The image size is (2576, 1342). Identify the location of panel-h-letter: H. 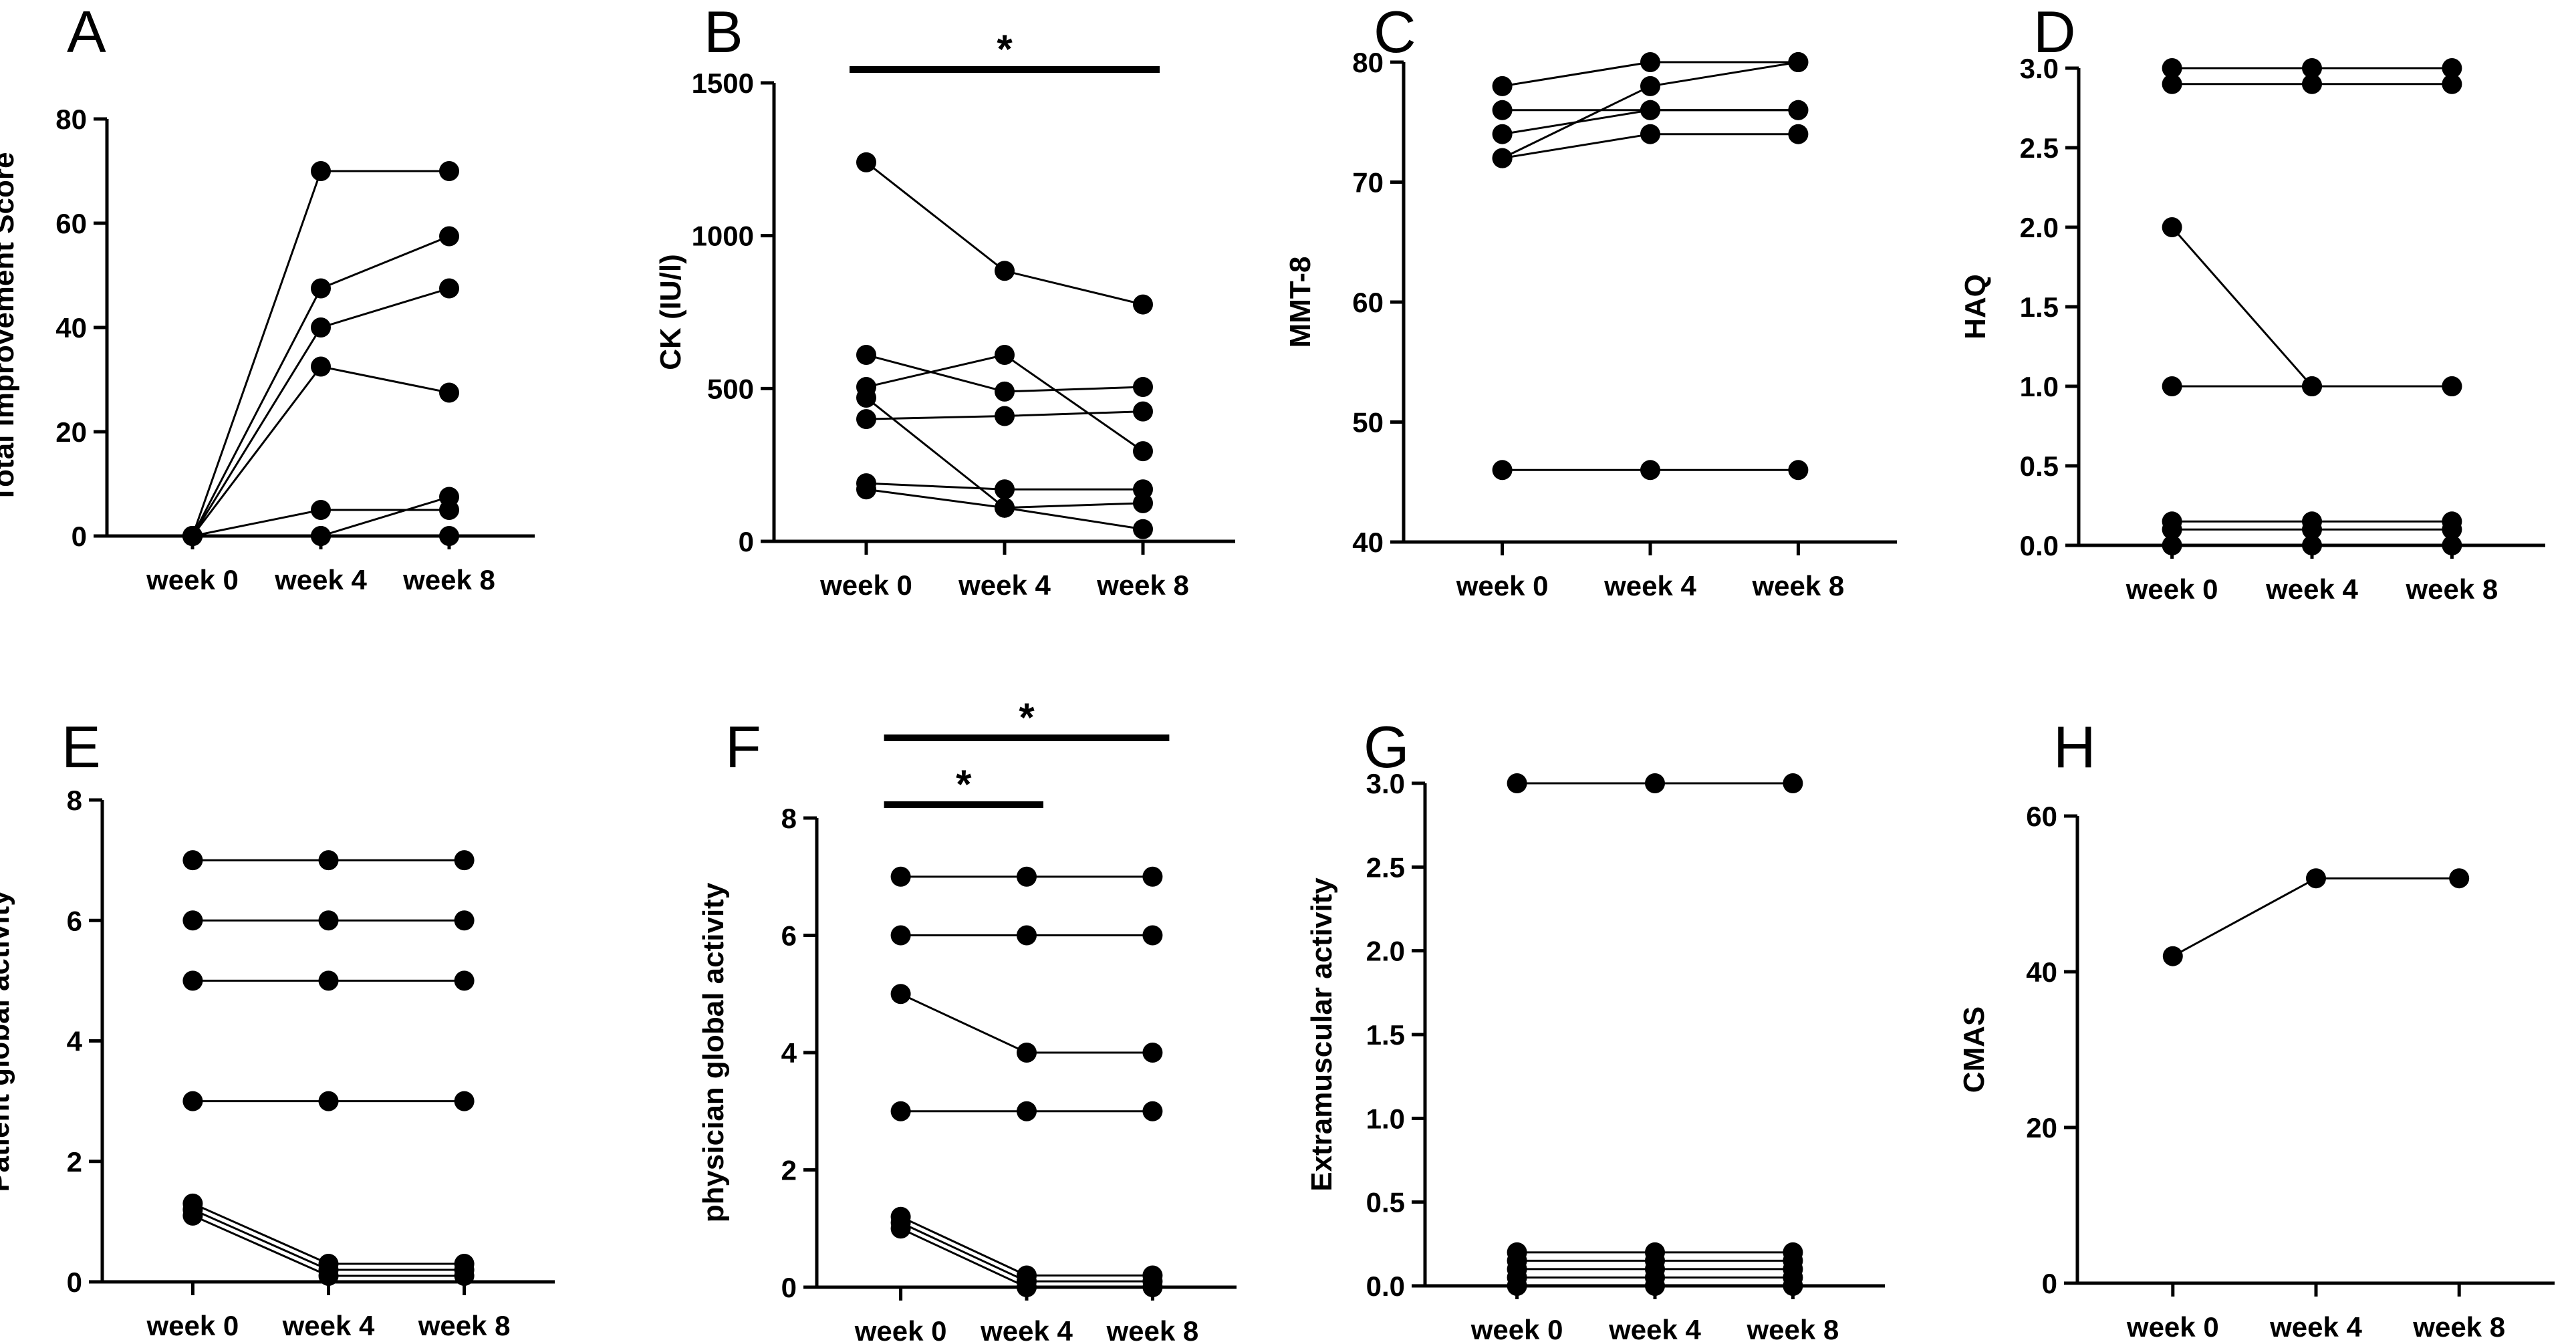
(2075, 747).